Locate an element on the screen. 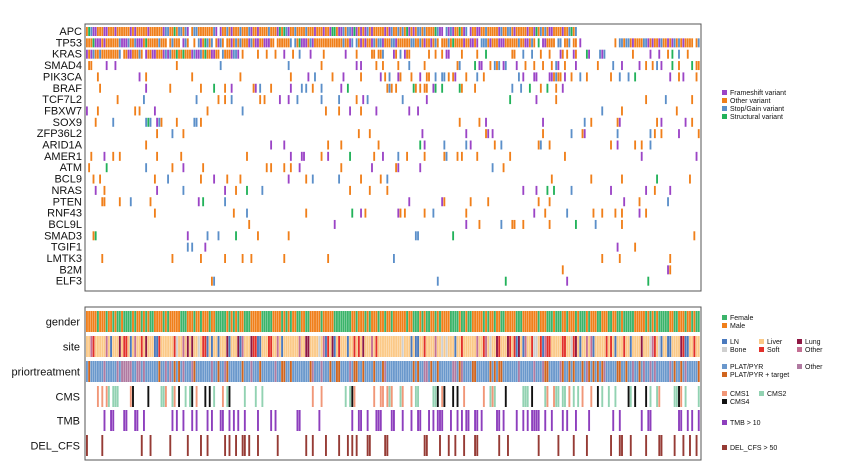 The width and height of the screenshot is (847, 468). mutation-cell-elf3 is located at coordinates (214, 281).